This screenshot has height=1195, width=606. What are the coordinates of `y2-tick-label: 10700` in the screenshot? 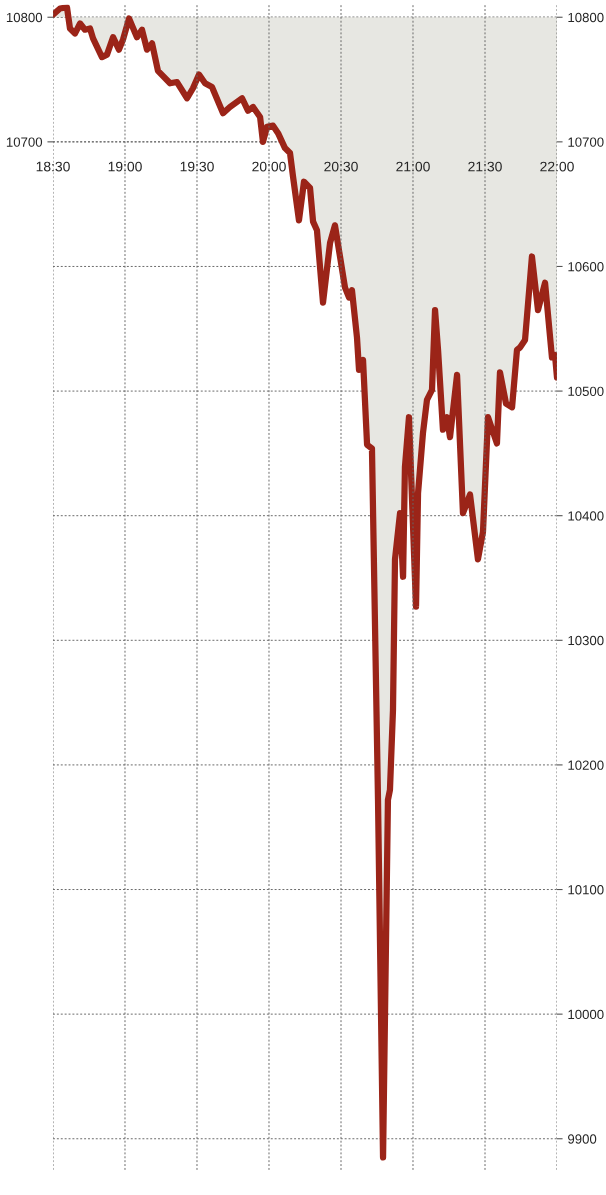 It's located at (586, 142).